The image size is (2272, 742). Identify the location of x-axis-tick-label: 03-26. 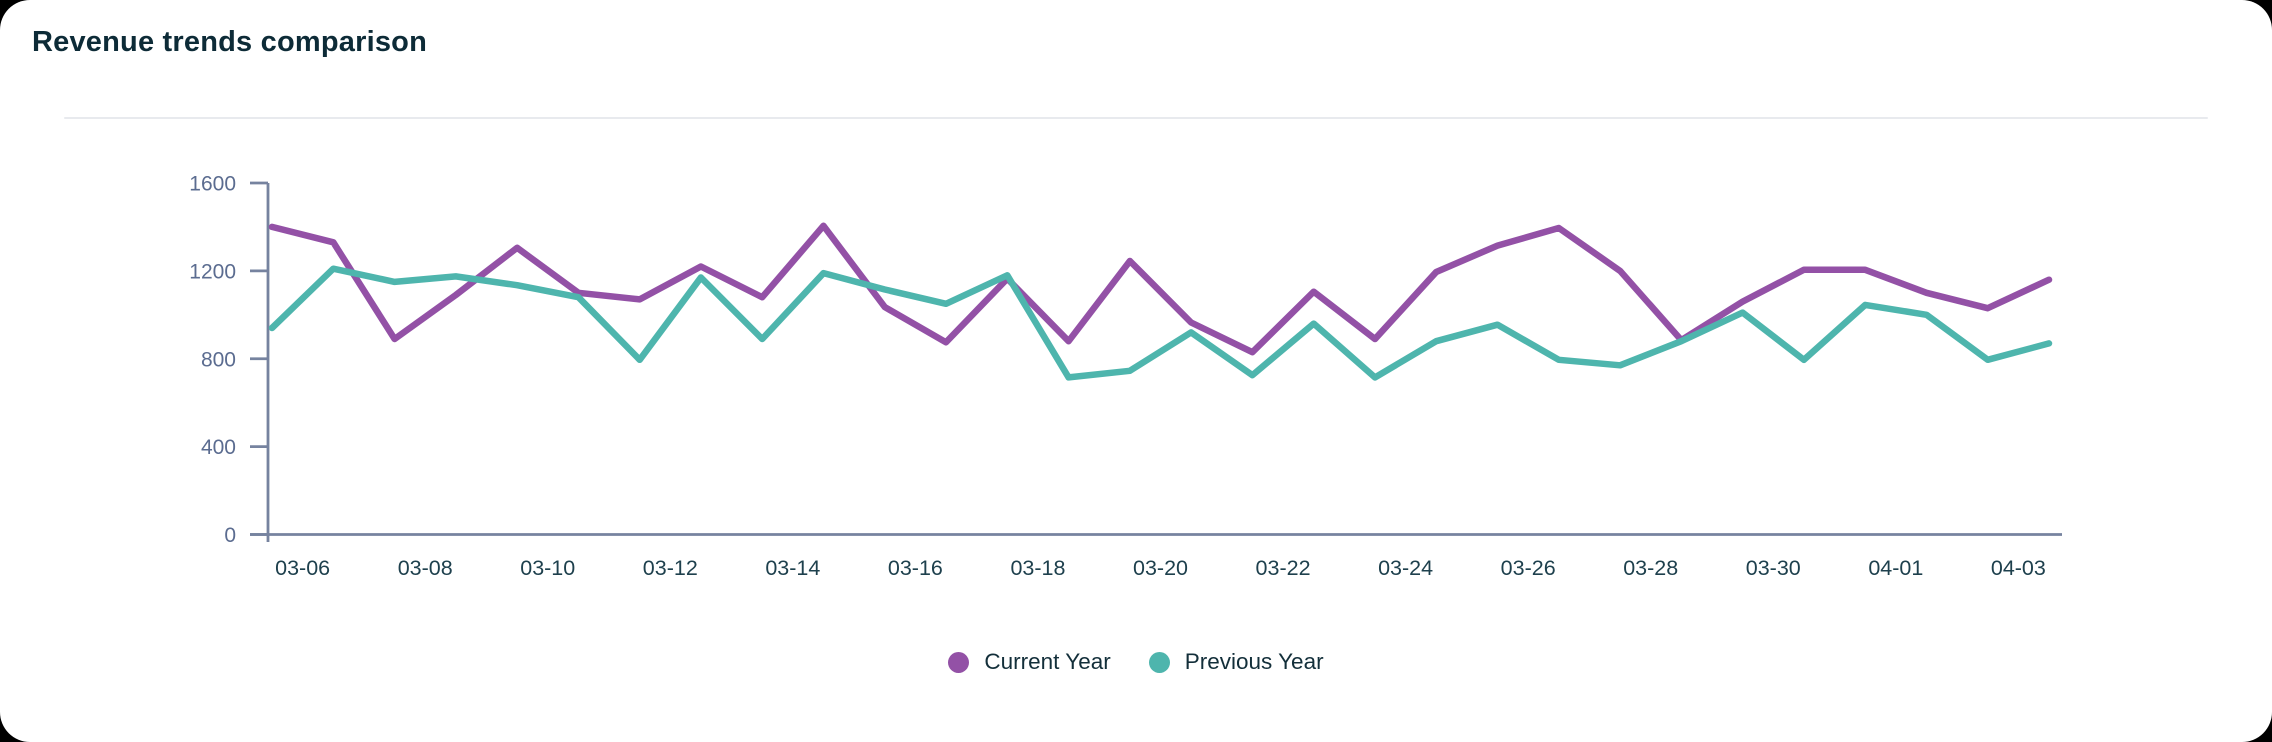
(1528, 568).